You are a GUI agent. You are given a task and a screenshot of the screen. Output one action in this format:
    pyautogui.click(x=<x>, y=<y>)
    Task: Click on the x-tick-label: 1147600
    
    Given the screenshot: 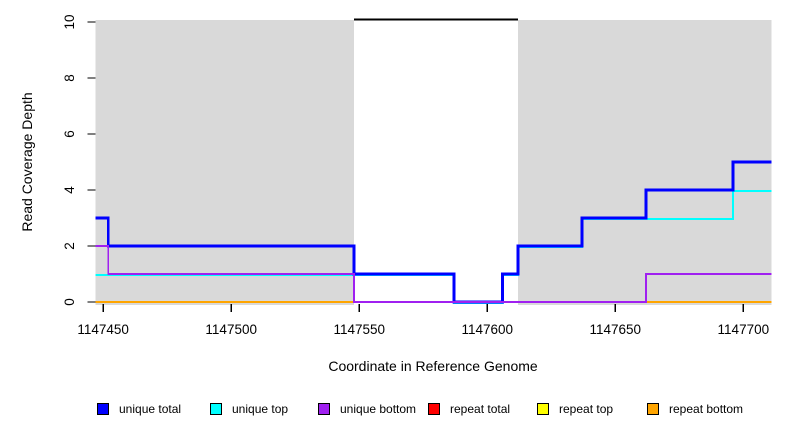 What is the action you would take?
    pyautogui.click(x=487, y=329)
    